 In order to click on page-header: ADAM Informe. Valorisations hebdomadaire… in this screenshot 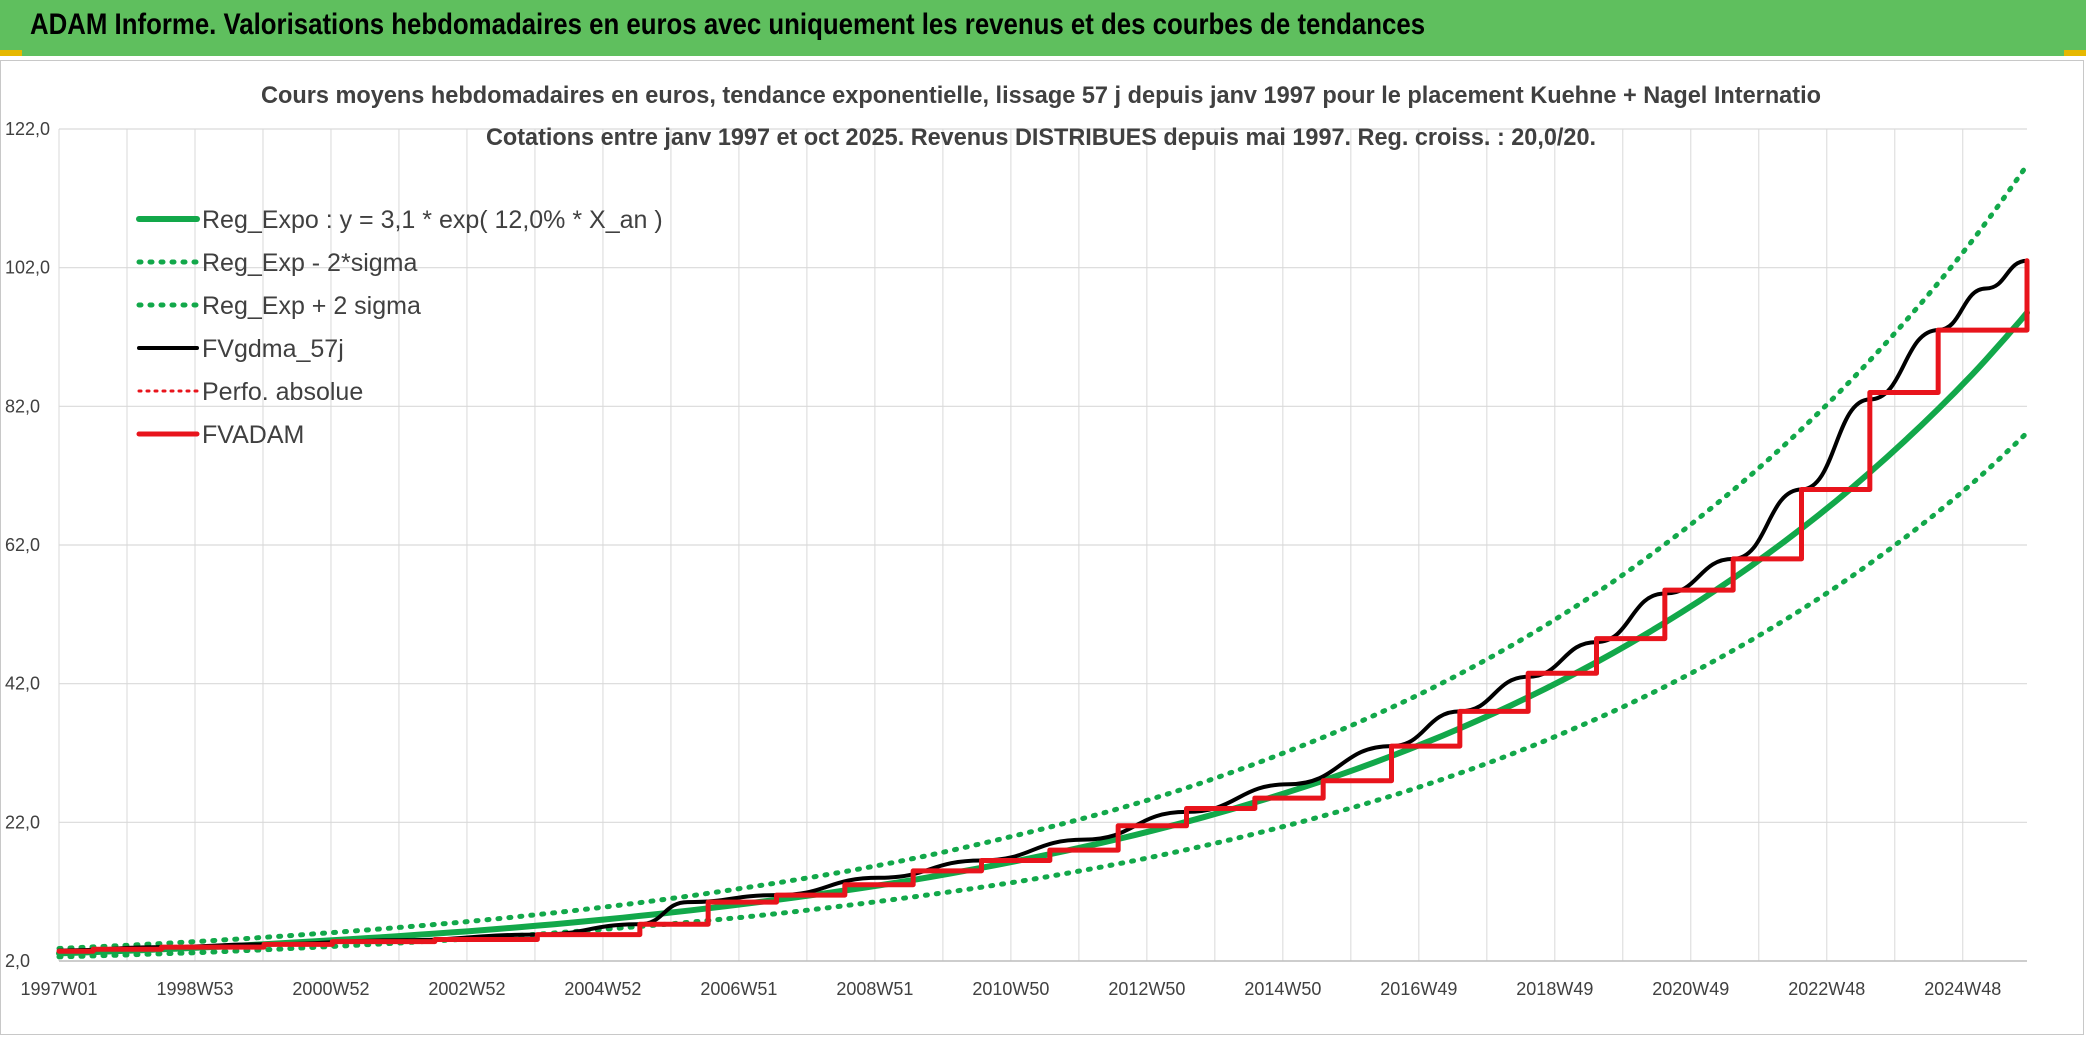, I will do `click(1043, 28)`.